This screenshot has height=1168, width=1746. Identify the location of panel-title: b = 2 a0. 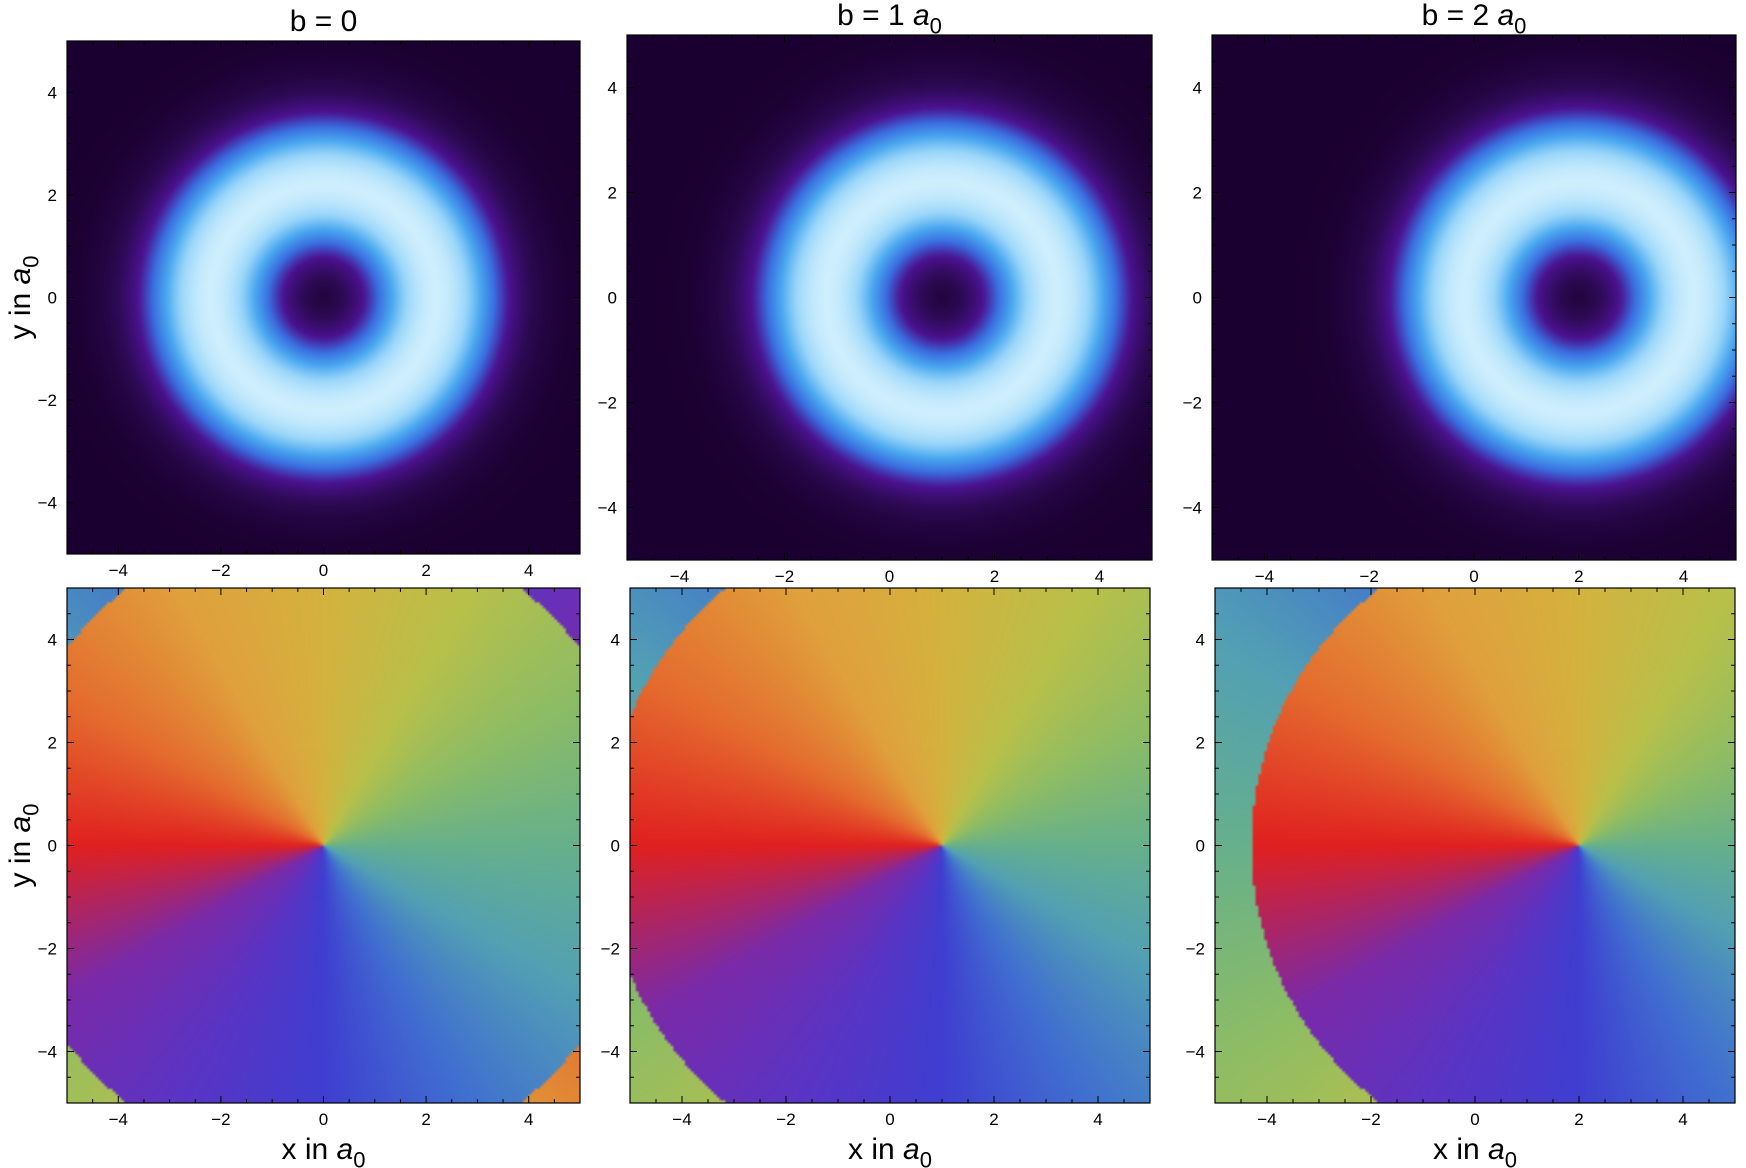
(1474, 19).